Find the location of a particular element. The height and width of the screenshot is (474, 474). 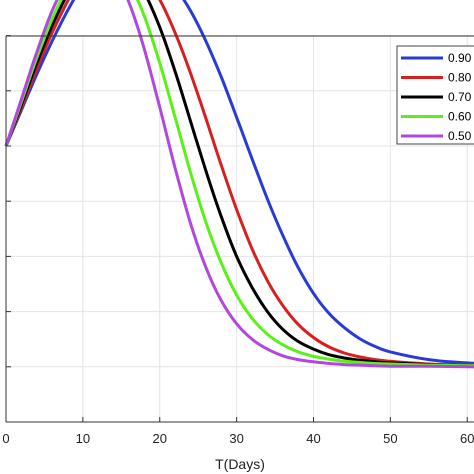

x-tick-label: 60 is located at coordinates (467, 438).